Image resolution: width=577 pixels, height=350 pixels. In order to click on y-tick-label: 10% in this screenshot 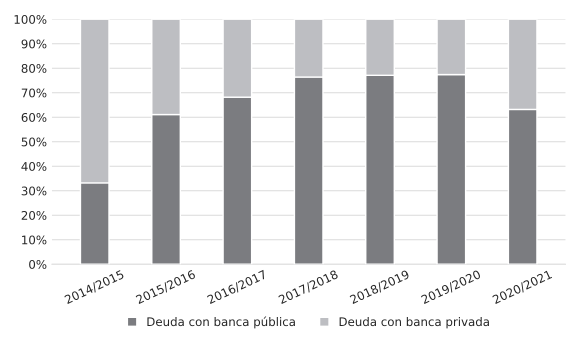, I will do `click(34, 239)`.